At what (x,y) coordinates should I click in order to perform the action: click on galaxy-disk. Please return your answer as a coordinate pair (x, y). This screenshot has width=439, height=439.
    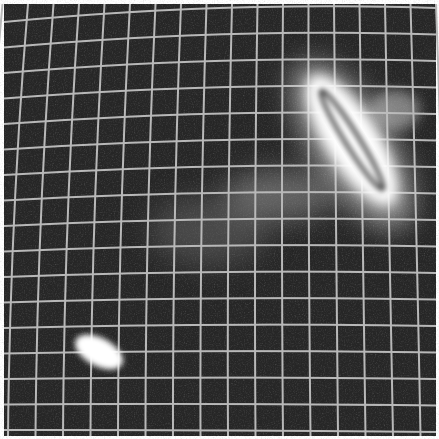
    Looking at the image, I should click on (352, 140).